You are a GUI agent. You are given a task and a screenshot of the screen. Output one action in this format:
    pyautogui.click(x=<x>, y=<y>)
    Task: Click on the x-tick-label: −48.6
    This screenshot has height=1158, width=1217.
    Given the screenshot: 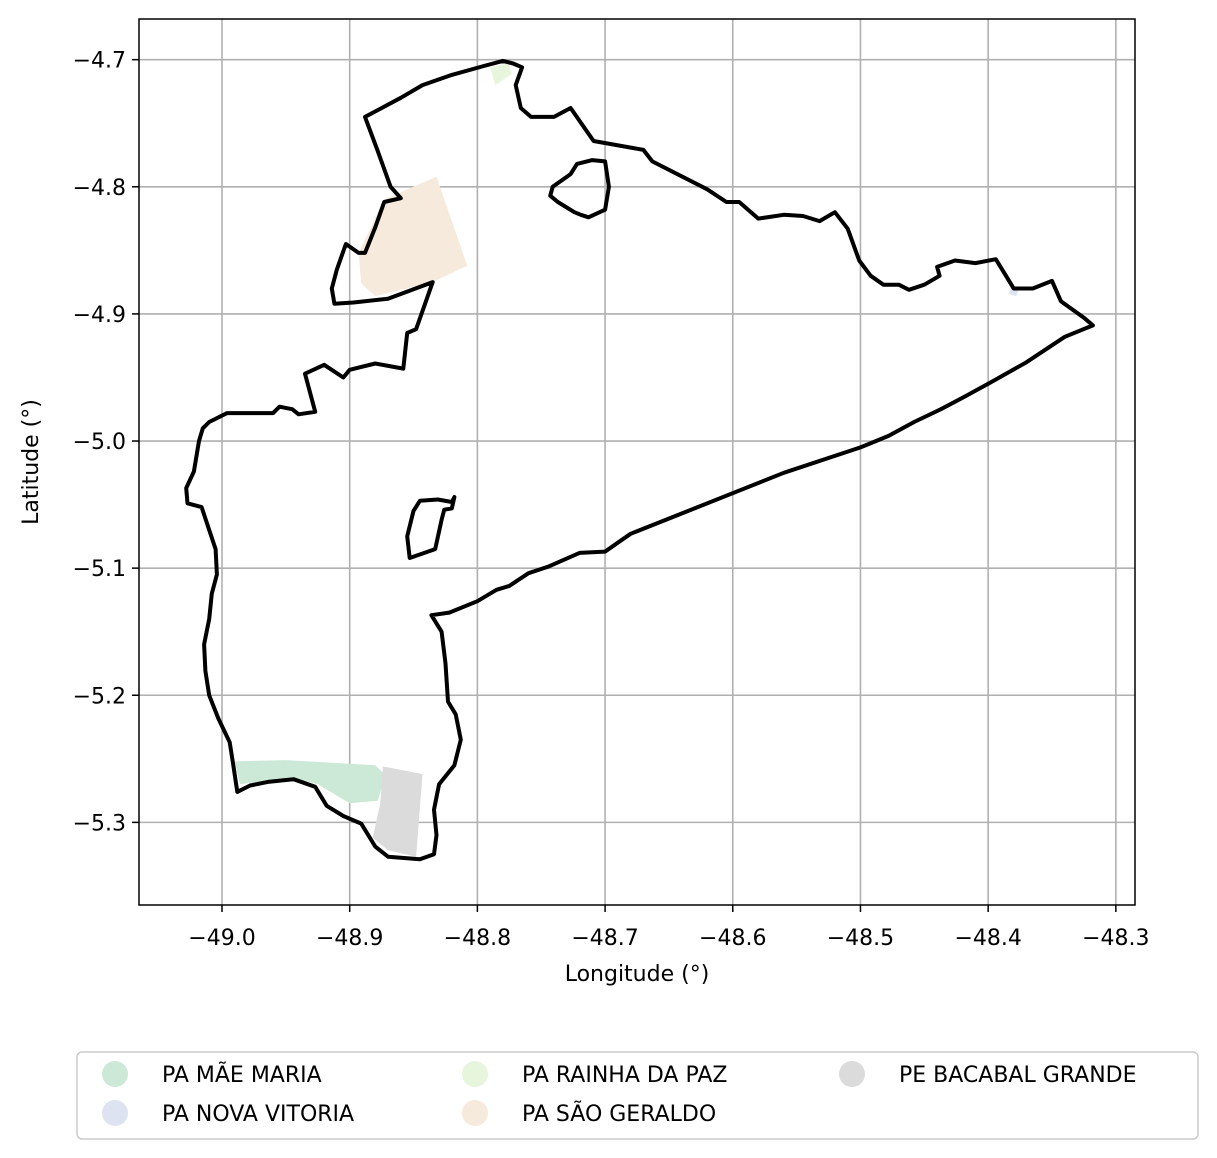 What is the action you would take?
    pyautogui.click(x=732, y=938)
    